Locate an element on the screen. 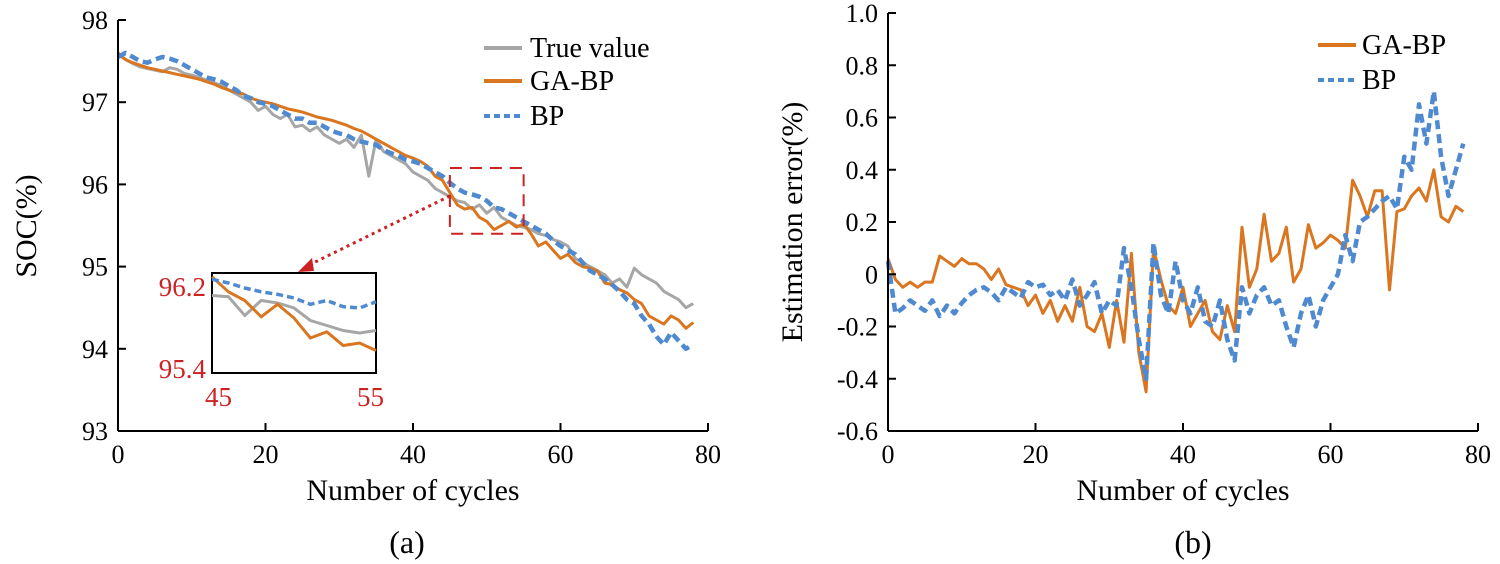 The image size is (1500, 564). inset-plot: 96.2 95.4 45 55 is located at coordinates (271, 342).